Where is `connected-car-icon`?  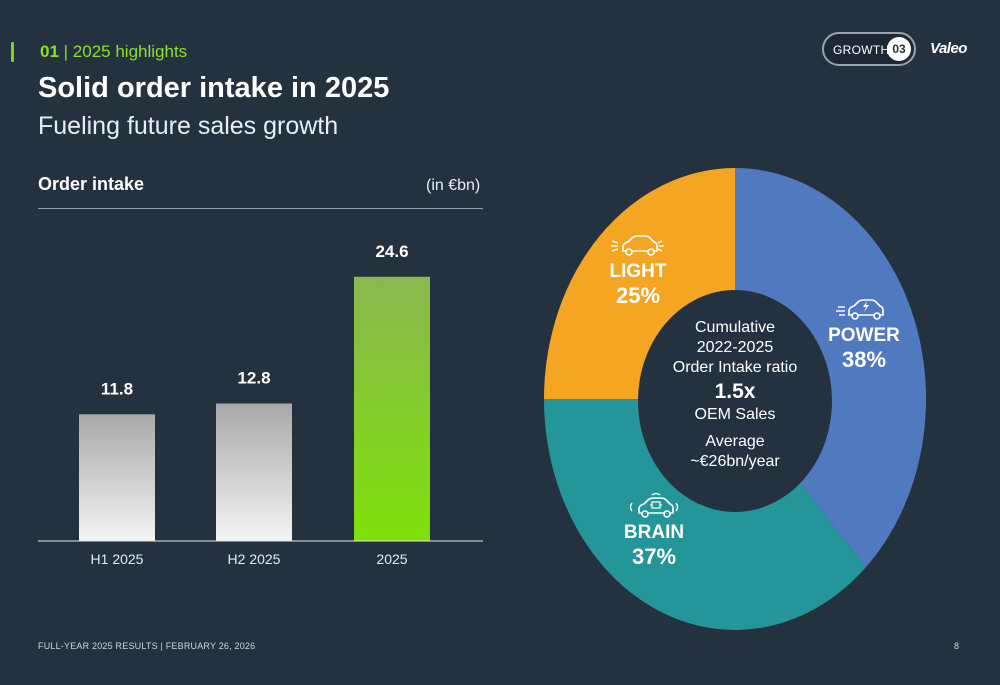 connected-car-icon is located at coordinates (654, 505).